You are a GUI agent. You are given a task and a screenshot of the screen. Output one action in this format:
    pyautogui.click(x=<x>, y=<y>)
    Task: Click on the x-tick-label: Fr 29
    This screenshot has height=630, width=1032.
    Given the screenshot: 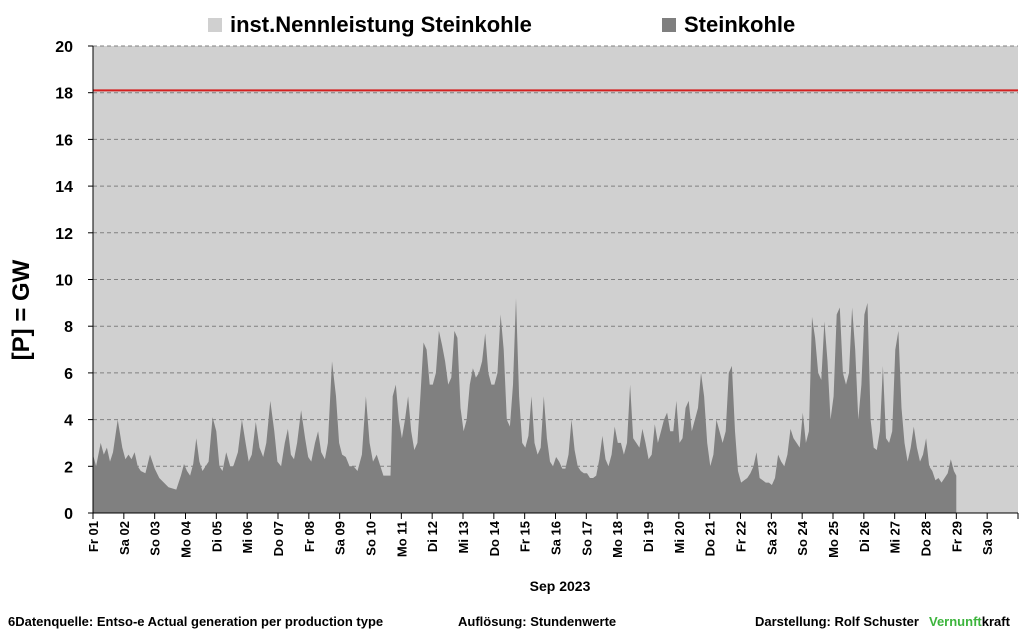 What is the action you would take?
    pyautogui.click(x=956, y=536)
    